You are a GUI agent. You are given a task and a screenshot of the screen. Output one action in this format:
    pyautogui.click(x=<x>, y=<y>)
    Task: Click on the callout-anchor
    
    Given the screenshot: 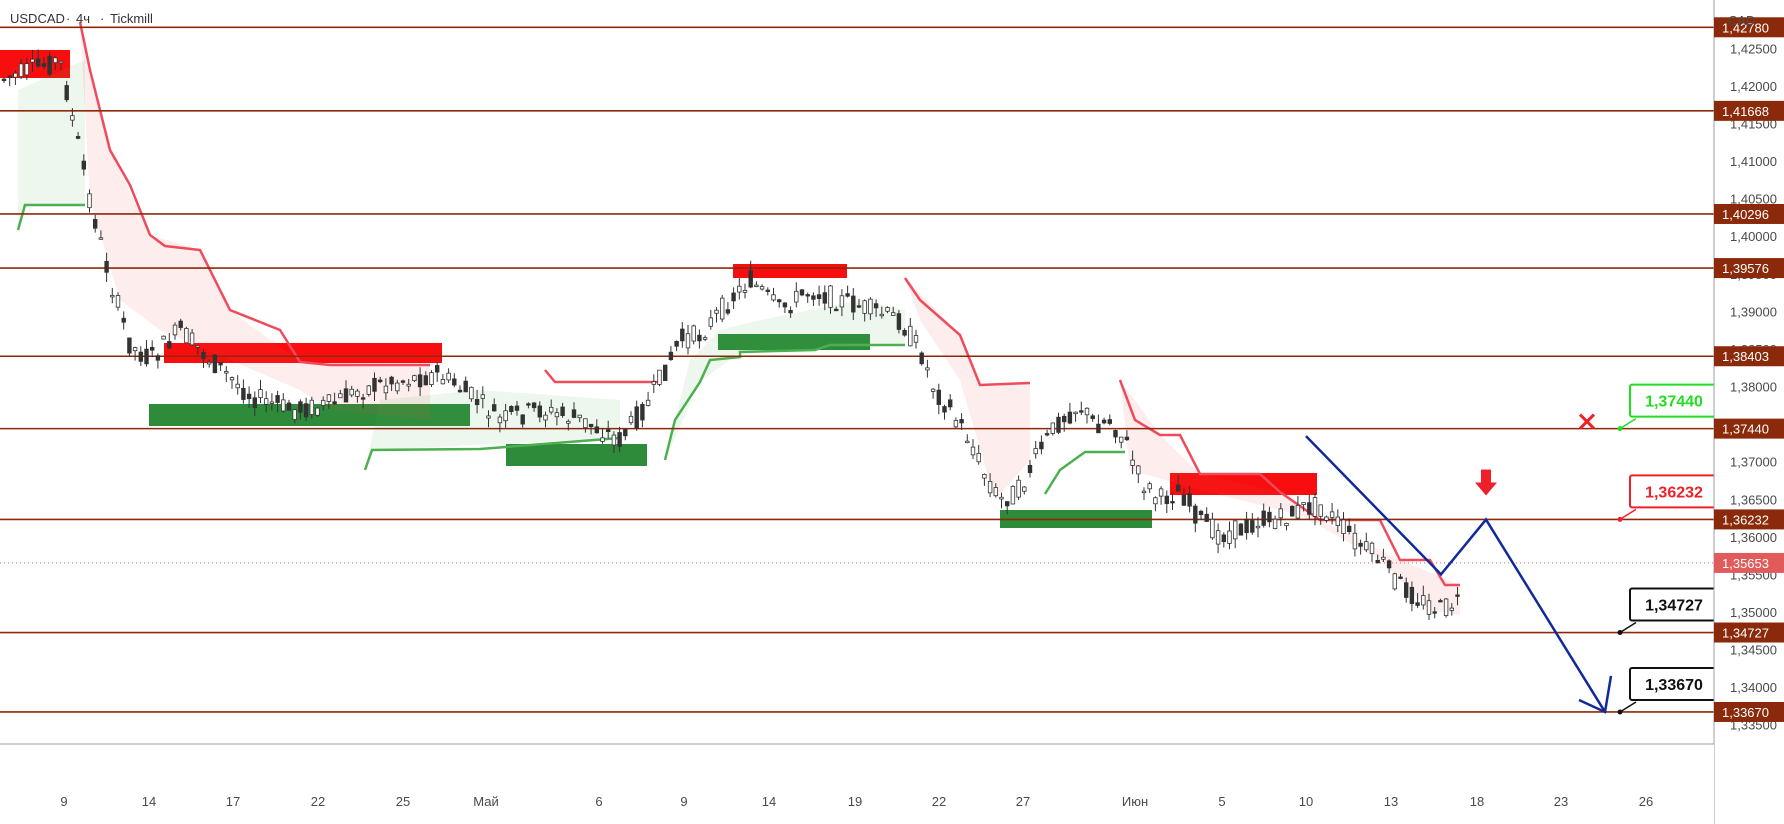 What is the action you would take?
    pyautogui.click(x=1620, y=429)
    